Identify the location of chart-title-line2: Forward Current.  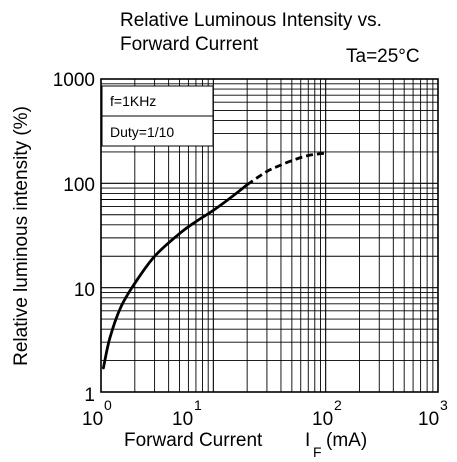
(189, 44).